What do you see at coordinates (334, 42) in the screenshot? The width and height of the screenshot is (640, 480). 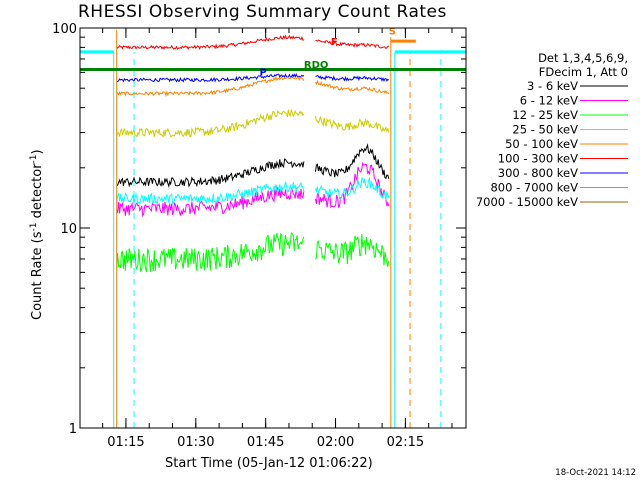 I see `annotation-f: F` at bounding box center [334, 42].